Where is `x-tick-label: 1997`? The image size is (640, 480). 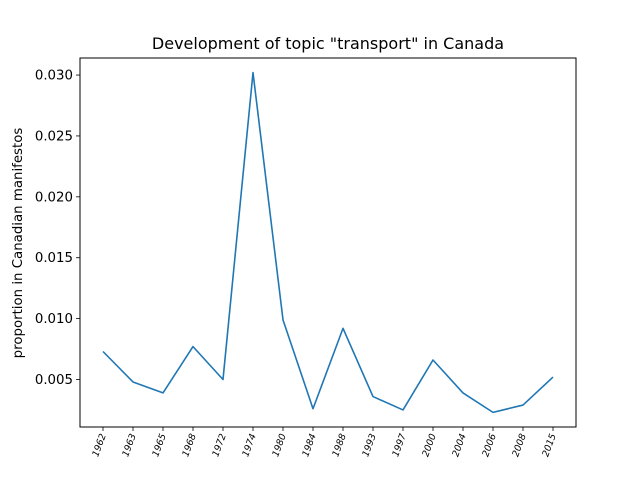 x-tick-label: 1997 is located at coordinates (399, 445).